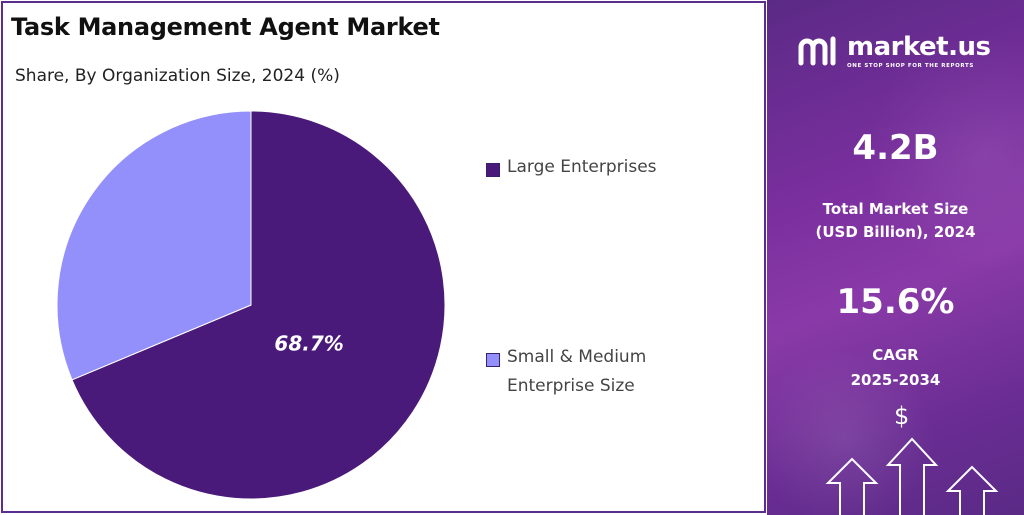 The image size is (1024, 515). I want to click on chart-title: Task Management Agent Market, so click(225, 27).